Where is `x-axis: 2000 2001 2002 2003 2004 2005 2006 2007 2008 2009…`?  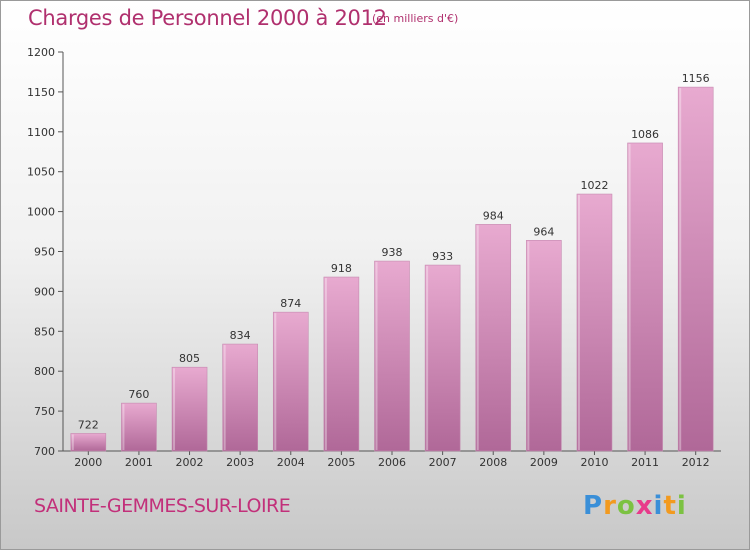
x-axis: 2000 2001 2002 2003 2004 2005 2006 2007 2008 2009… is located at coordinates (392, 459).